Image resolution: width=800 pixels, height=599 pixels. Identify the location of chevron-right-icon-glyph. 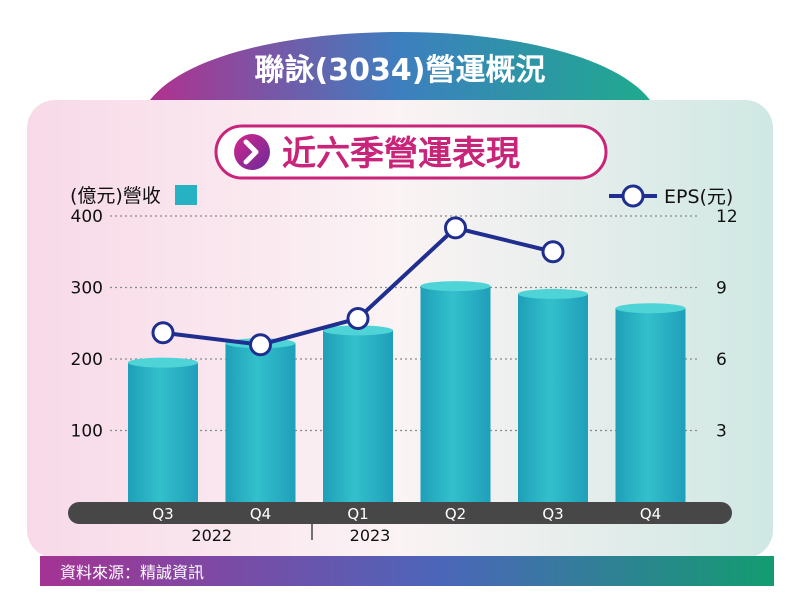
(251, 152).